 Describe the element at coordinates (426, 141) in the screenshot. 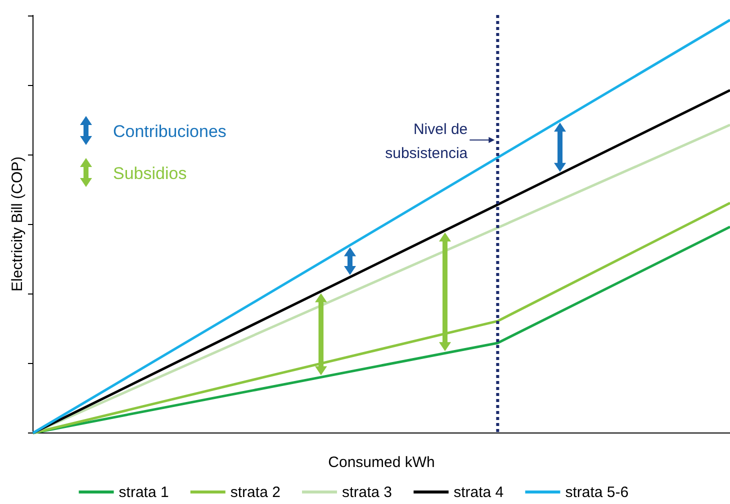

I see `text: Nivel de subsistencia` at that location.